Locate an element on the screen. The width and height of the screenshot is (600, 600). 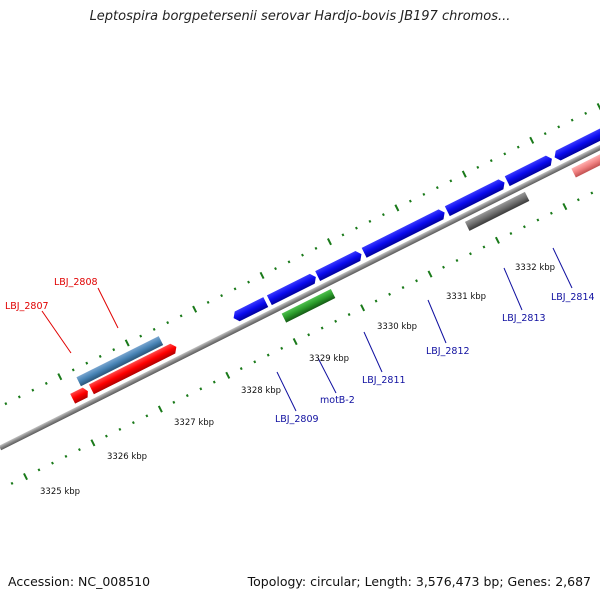
gene-lbj-2807-feature is located at coordinates (124, 373).